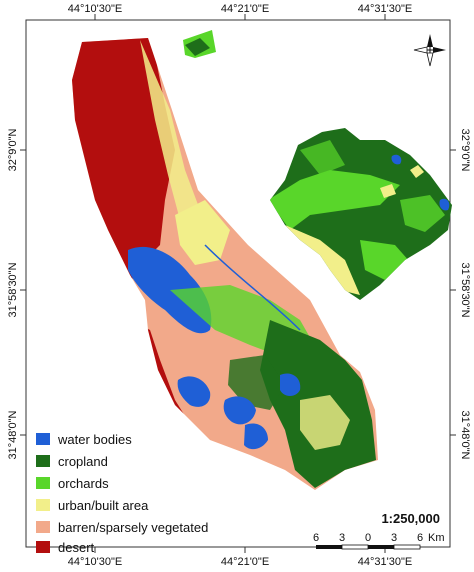 This screenshot has height=572, width=474. I want to click on legend-swatch-orchards, so click(43, 483).